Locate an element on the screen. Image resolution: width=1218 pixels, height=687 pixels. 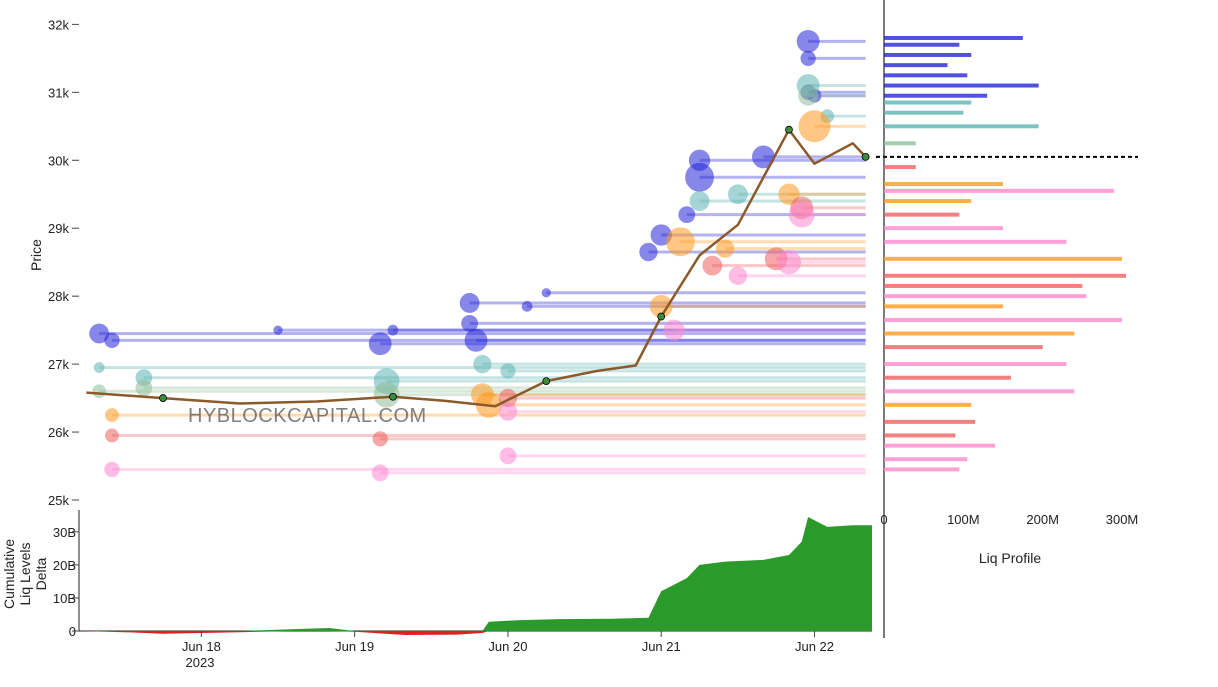
watermark: HYBLOCKCAPITAL.COM is located at coordinates (307, 416).